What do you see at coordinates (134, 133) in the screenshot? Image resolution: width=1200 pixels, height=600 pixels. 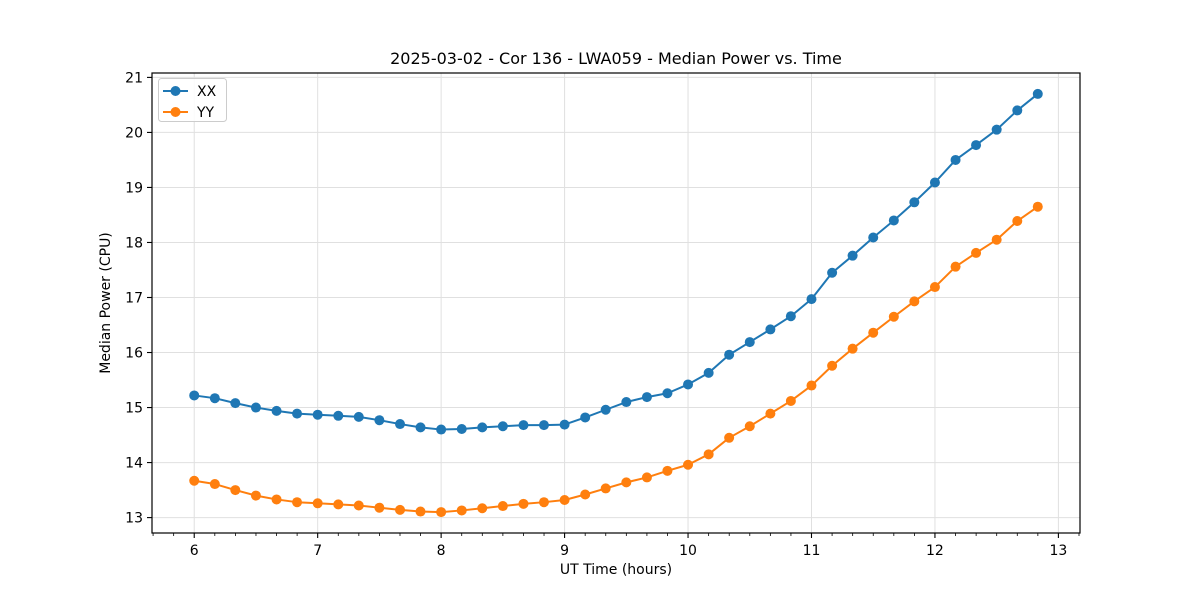 I see `y-tick-label: 20` at bounding box center [134, 133].